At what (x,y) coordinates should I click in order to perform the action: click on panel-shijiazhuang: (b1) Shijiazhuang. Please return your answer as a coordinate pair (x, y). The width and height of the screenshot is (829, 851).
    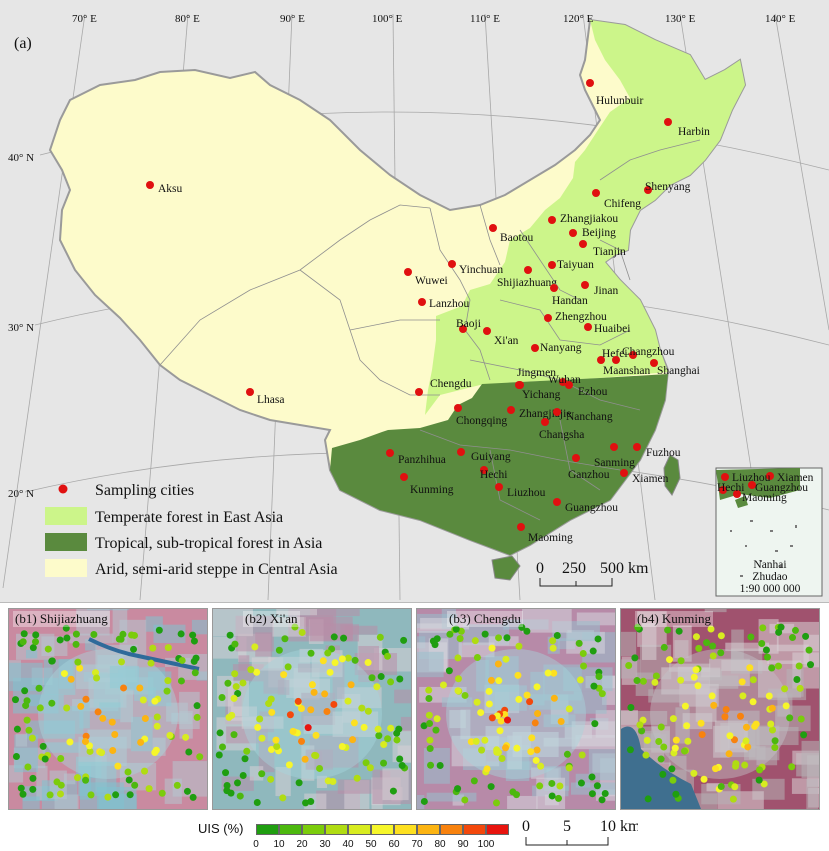
    Looking at the image, I should click on (108, 709).